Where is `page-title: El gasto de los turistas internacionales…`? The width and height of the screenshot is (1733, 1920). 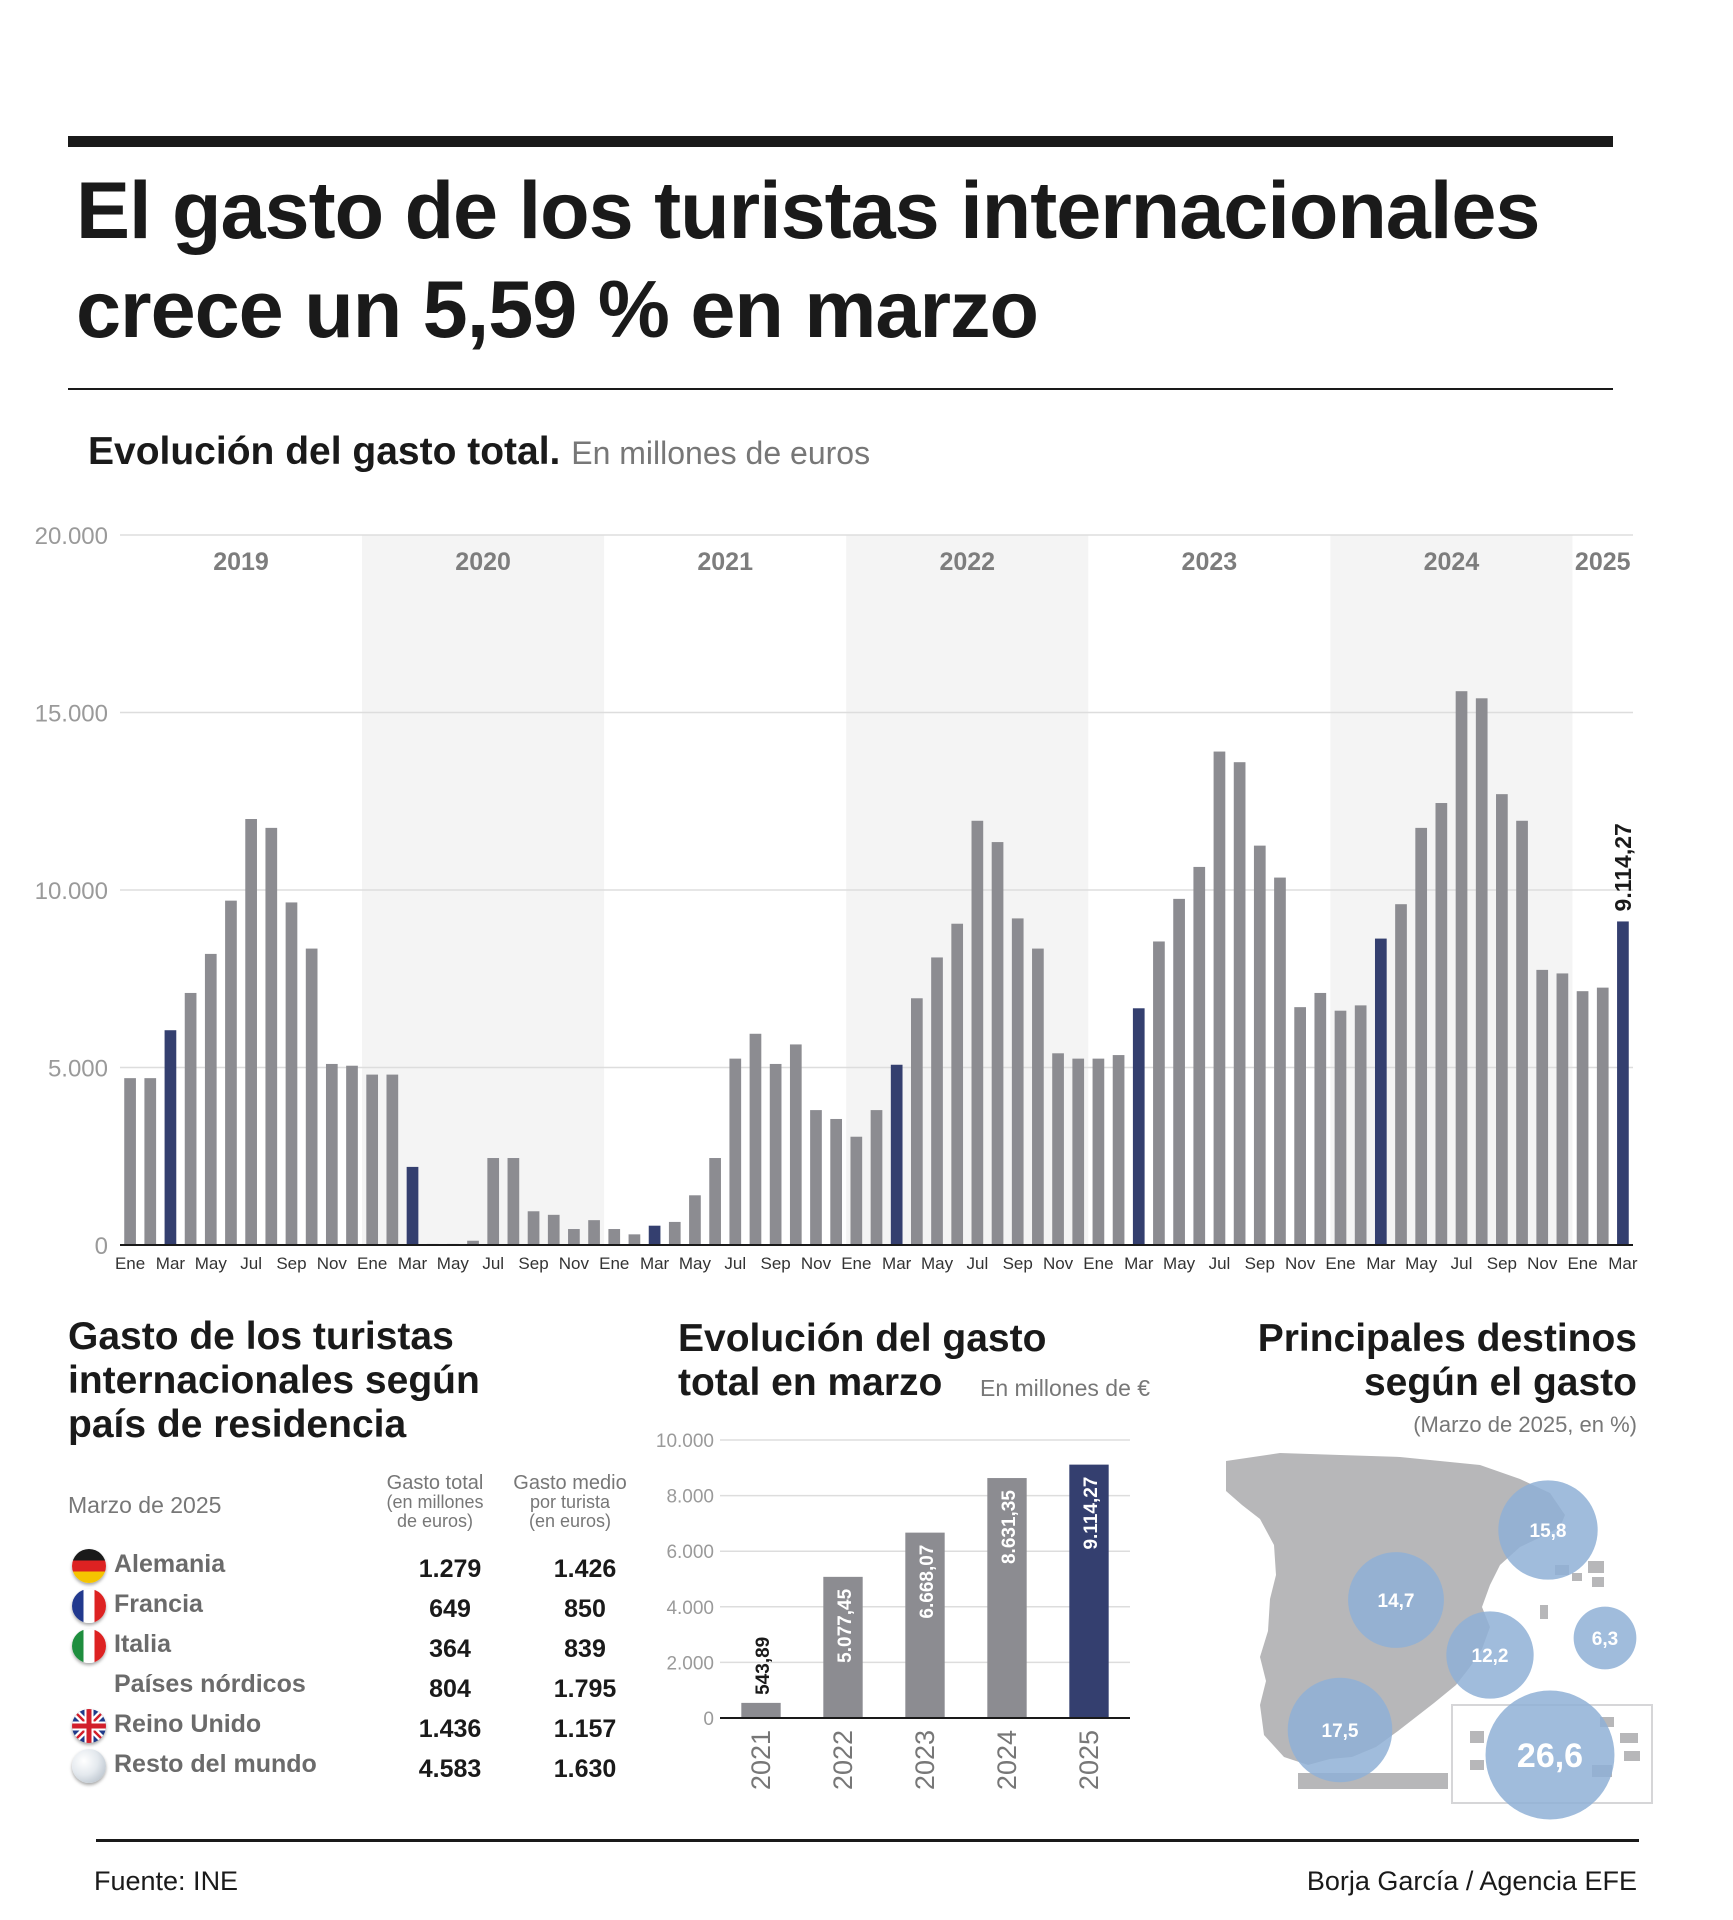
page-title: El gasto de los turistas internacionales… is located at coordinates (856, 261).